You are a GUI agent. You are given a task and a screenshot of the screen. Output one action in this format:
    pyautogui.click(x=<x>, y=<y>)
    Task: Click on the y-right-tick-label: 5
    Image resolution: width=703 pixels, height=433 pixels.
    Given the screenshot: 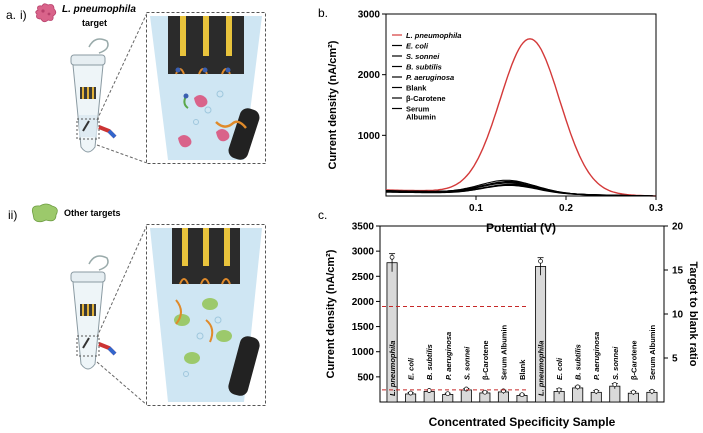 What is the action you would take?
    pyautogui.click(x=675, y=359)
    